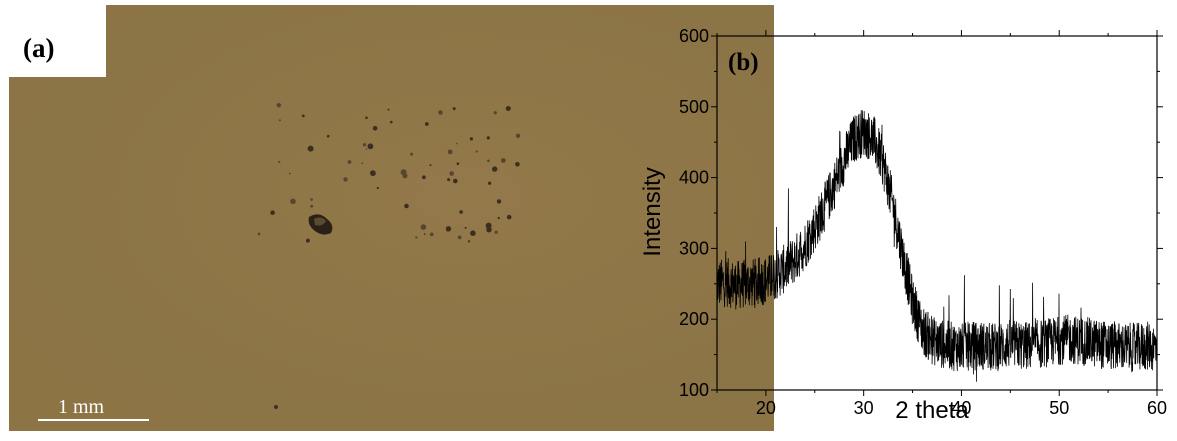 This screenshot has height=441, width=1177. What do you see at coordinates (1157, 408) in the screenshot?
I see `x-tick-label: 60` at bounding box center [1157, 408].